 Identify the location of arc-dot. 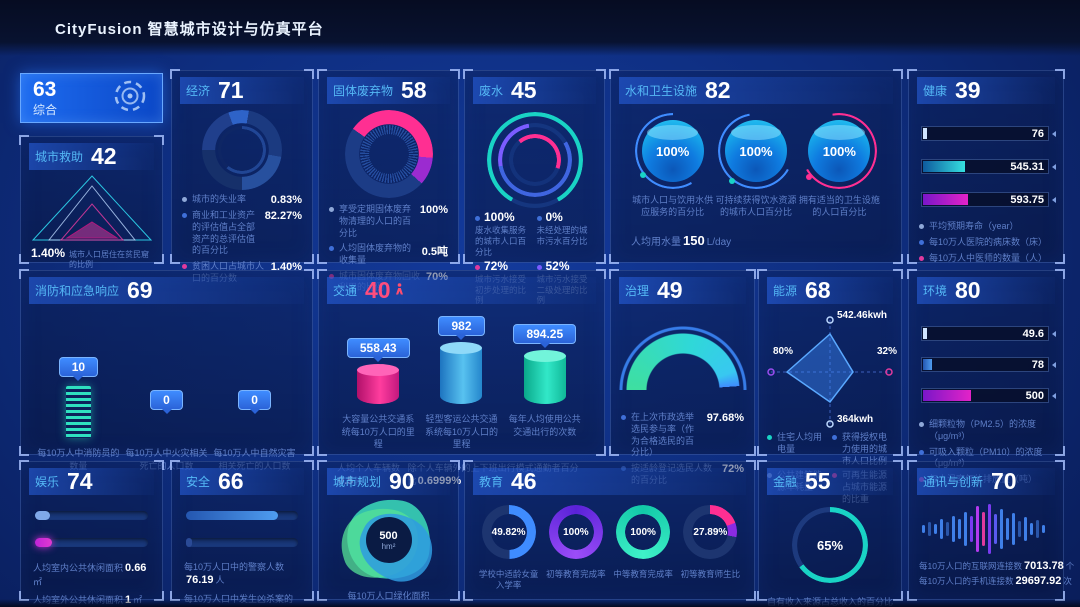
(642, 175).